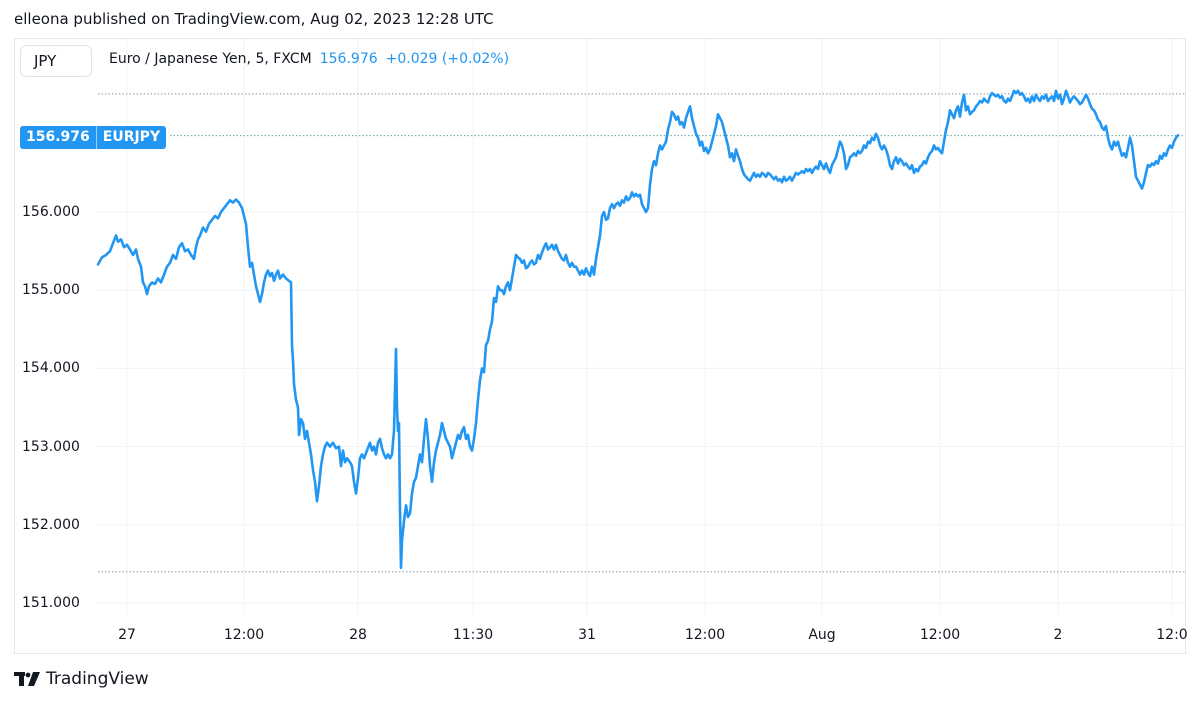 The height and width of the screenshot is (704, 1200). Describe the element at coordinates (27, 679) in the screenshot. I see `tradingview-logo-icon` at that location.